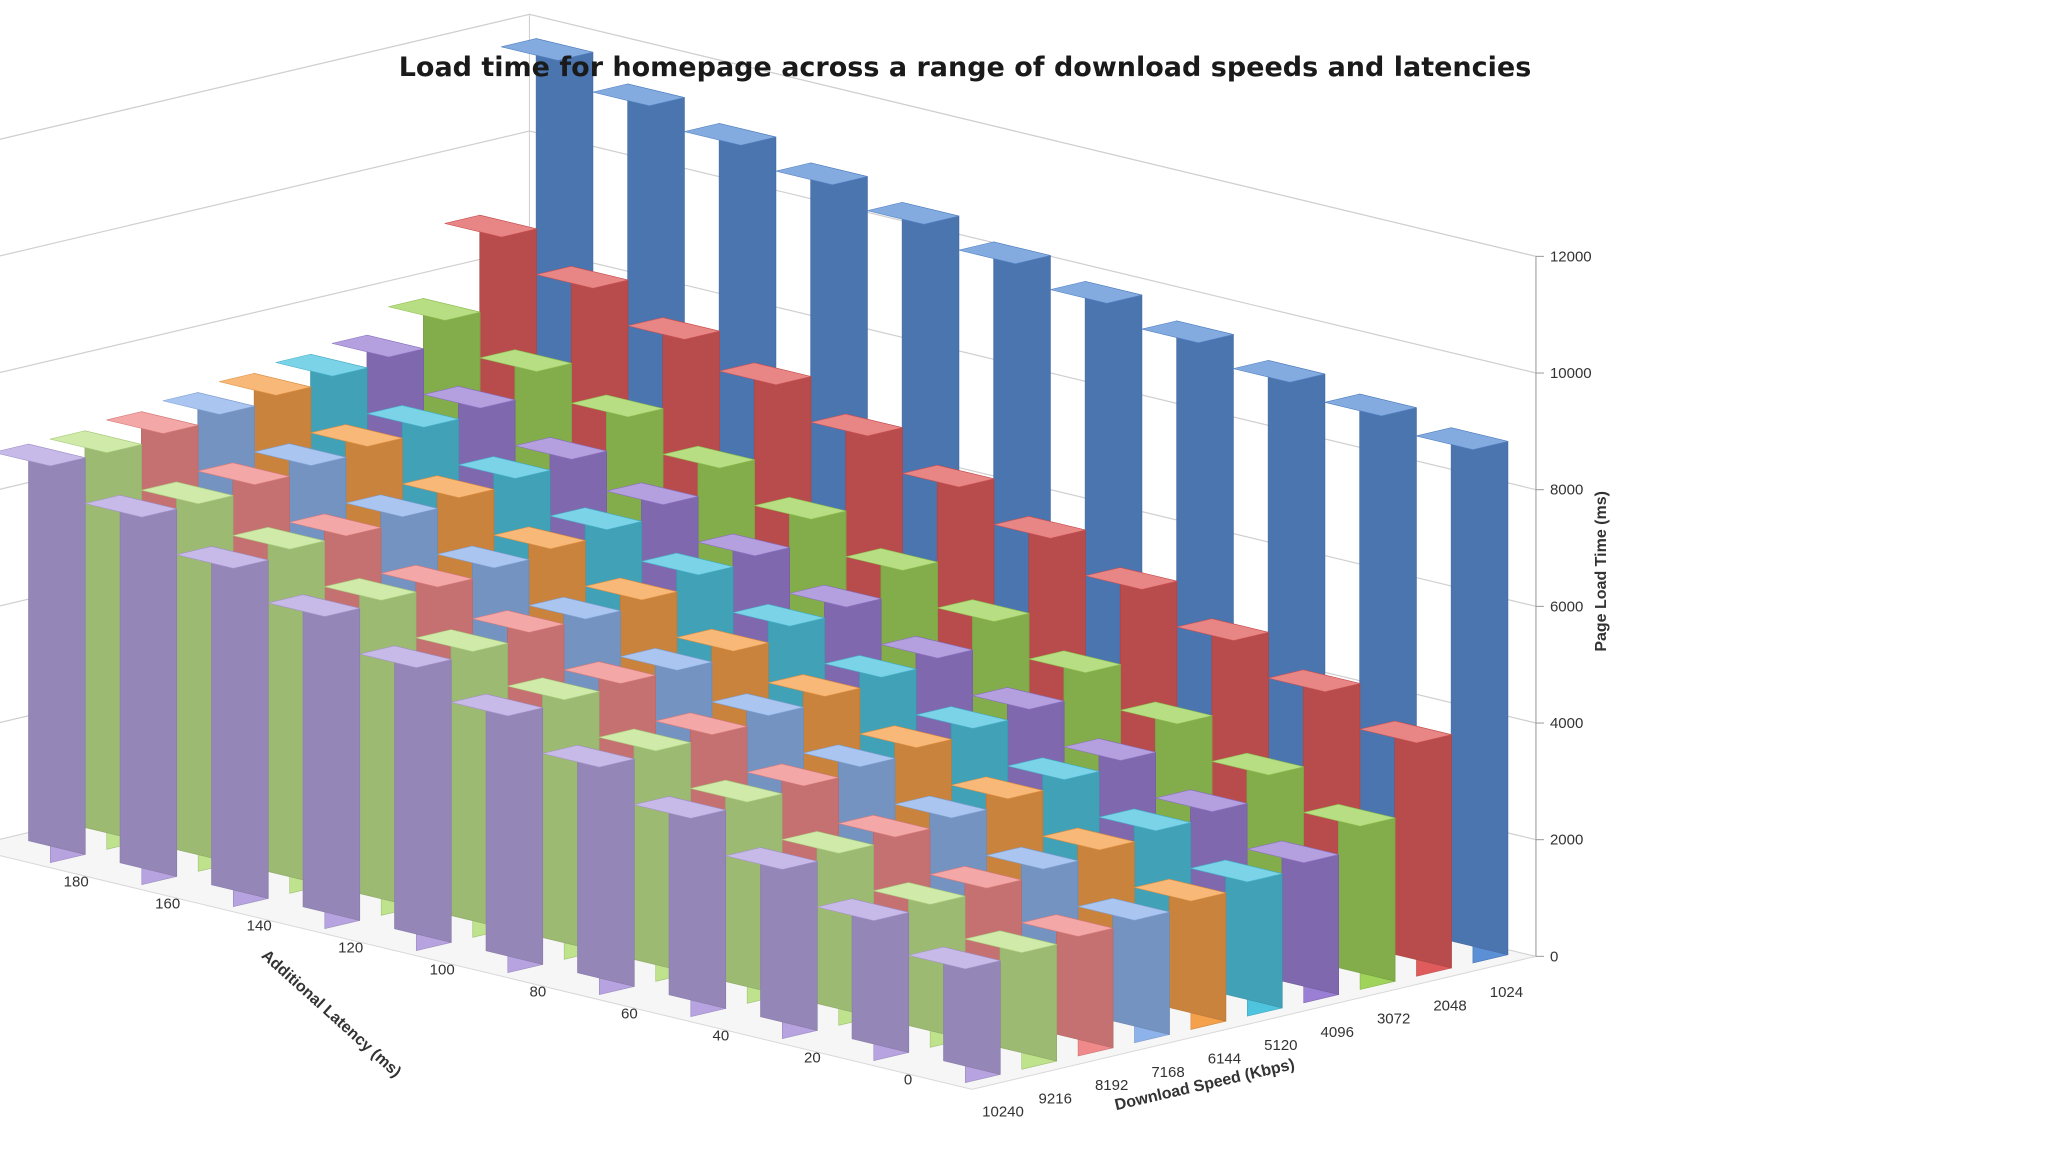 The height and width of the screenshot is (1157, 2048). What do you see at coordinates (1571, 373) in the screenshot?
I see `z-tick-label: 10000` at bounding box center [1571, 373].